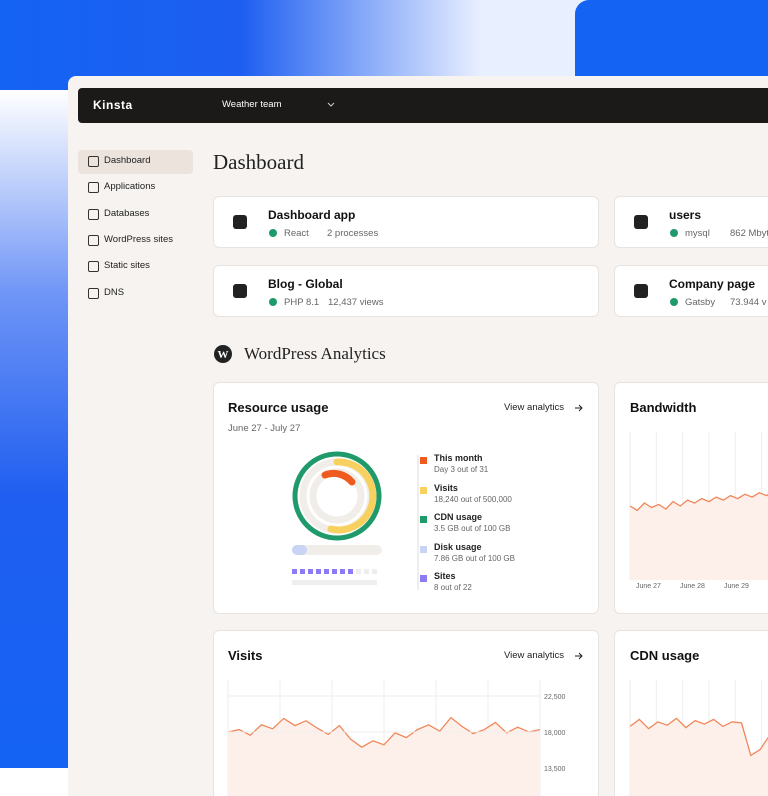  What do you see at coordinates (648, 586) in the screenshot?
I see `x-tick-label: June 27` at bounding box center [648, 586].